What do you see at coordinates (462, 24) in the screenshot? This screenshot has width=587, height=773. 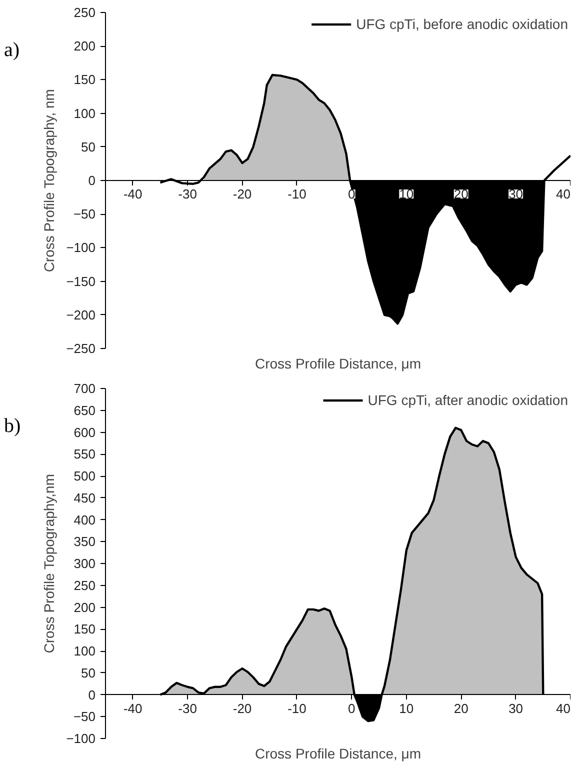 I see `legend-label: UFG cpTi, before anodic oxidation` at bounding box center [462, 24].